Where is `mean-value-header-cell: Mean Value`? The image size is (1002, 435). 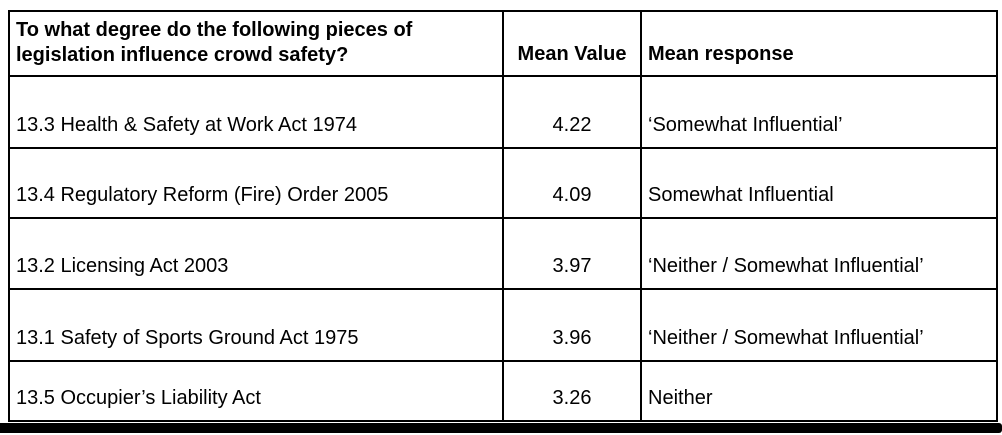
mean-value-header-cell: Mean Value is located at coordinates (572, 43).